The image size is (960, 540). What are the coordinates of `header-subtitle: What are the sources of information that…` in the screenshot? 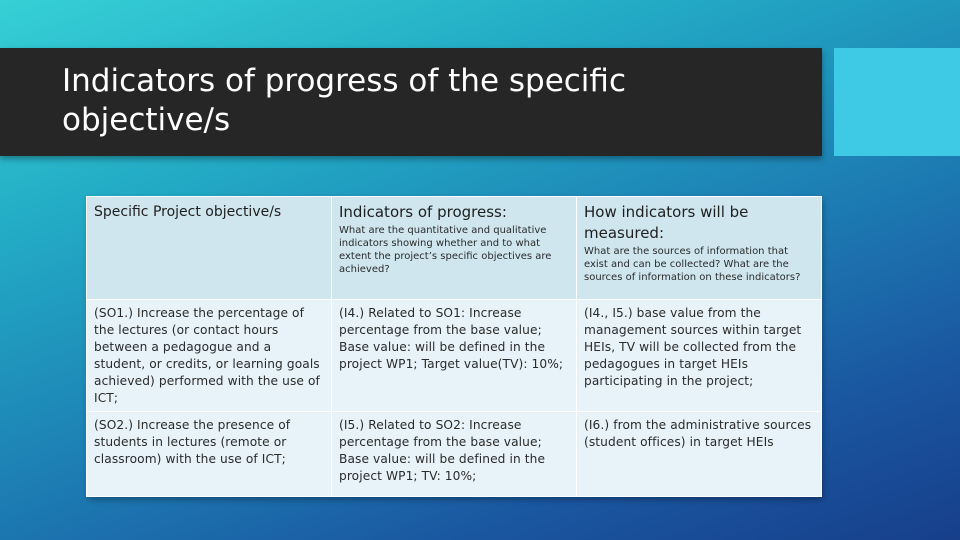 It's located at (692, 264).